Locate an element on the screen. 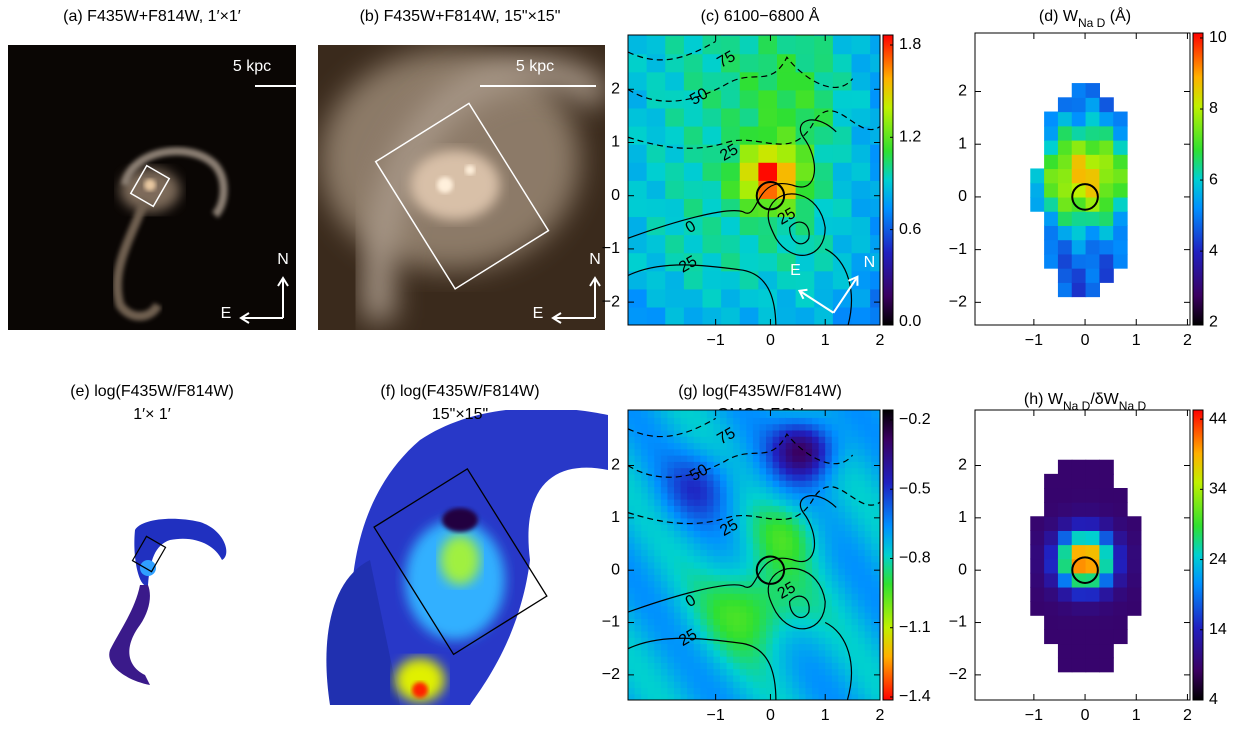 The image size is (1247, 745). colorbar-tick-label: −0.8 is located at coordinates (915, 558).